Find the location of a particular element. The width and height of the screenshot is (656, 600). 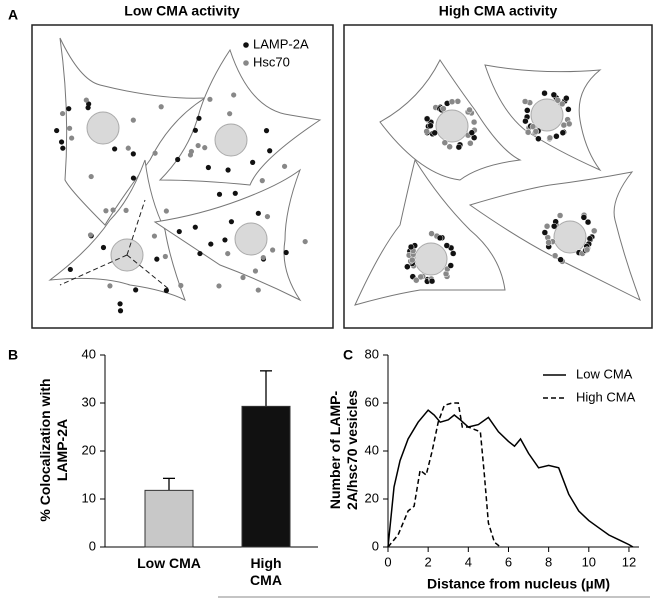

panel-title: High CMA activity is located at coordinates (498, 11).